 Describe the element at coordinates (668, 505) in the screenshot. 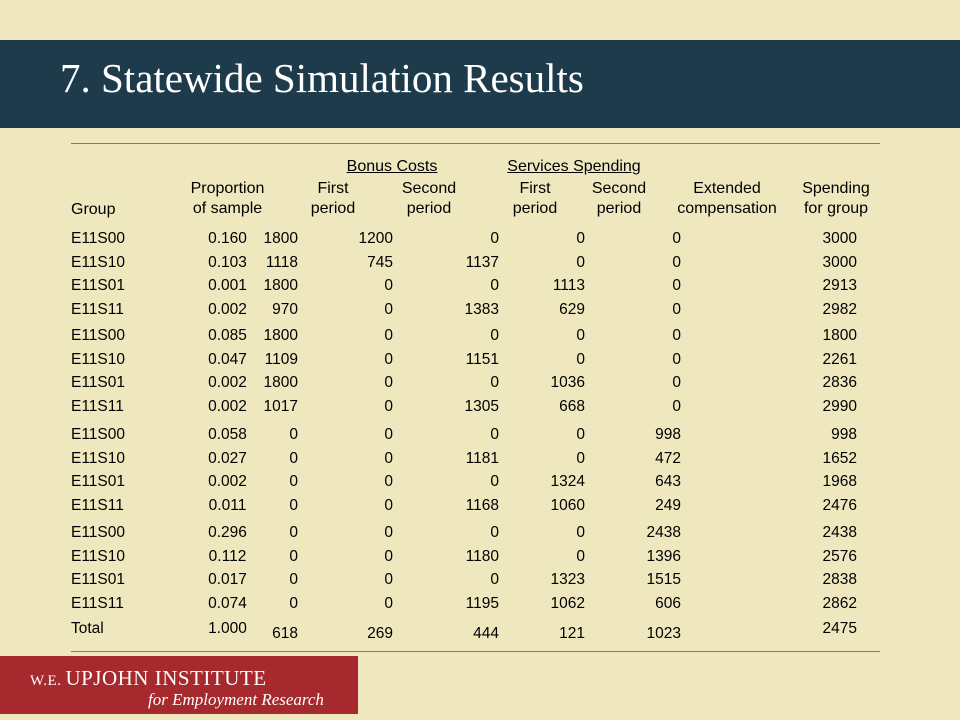

I see `cell-extended-compensation: 249` at that location.